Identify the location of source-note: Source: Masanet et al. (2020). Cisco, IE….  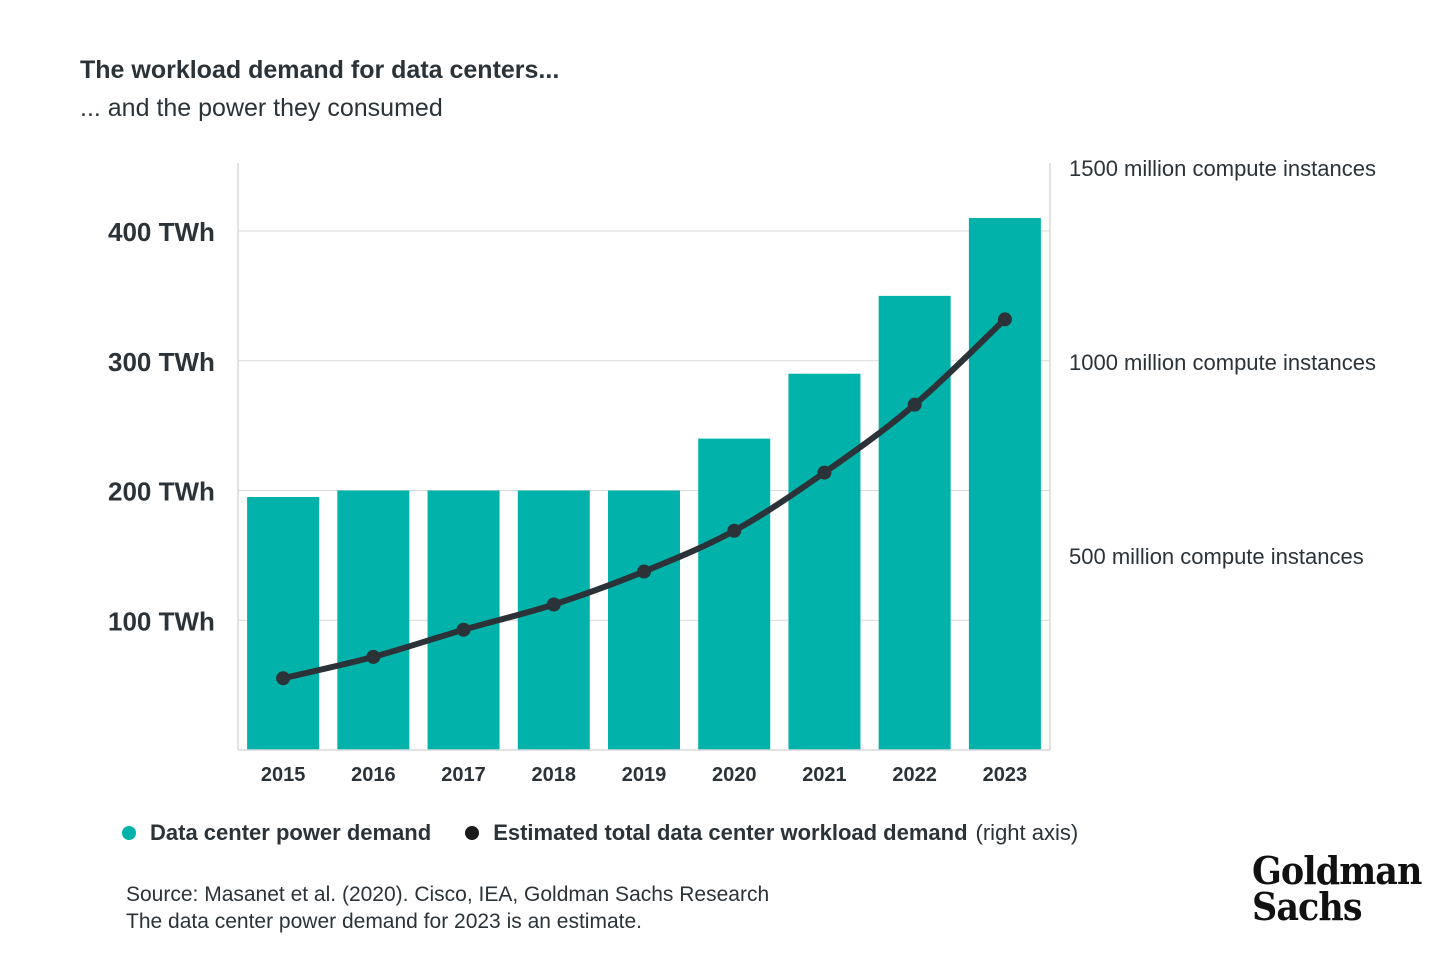
(447, 908).